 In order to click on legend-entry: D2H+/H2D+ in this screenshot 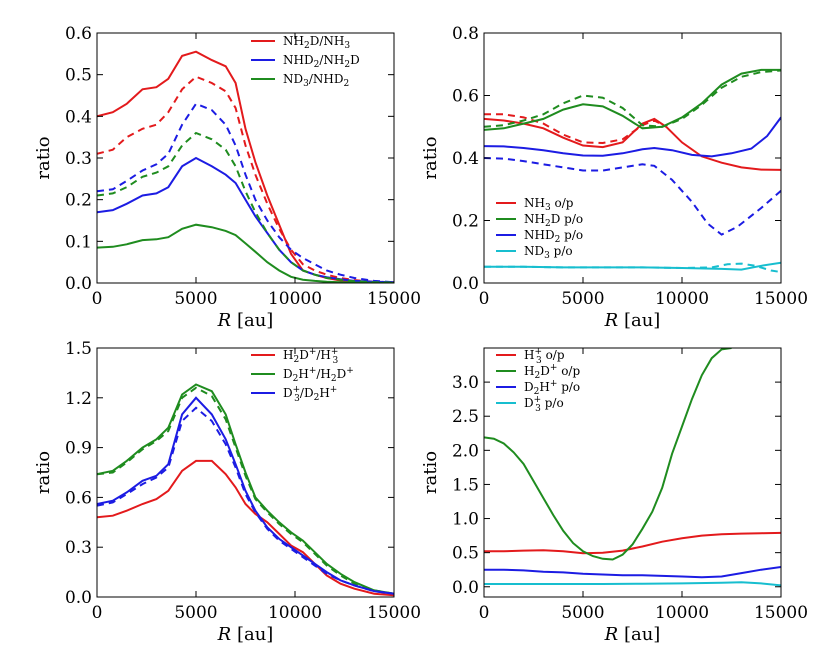, I will do `click(302, 375)`.